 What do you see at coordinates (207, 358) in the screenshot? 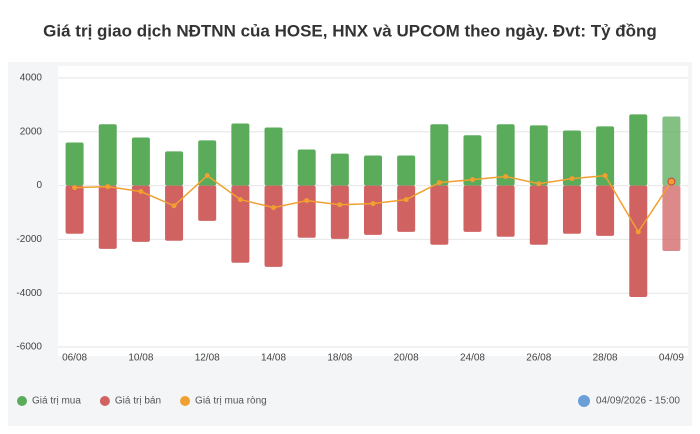
I see `x-tick-label: 12/08` at bounding box center [207, 358].